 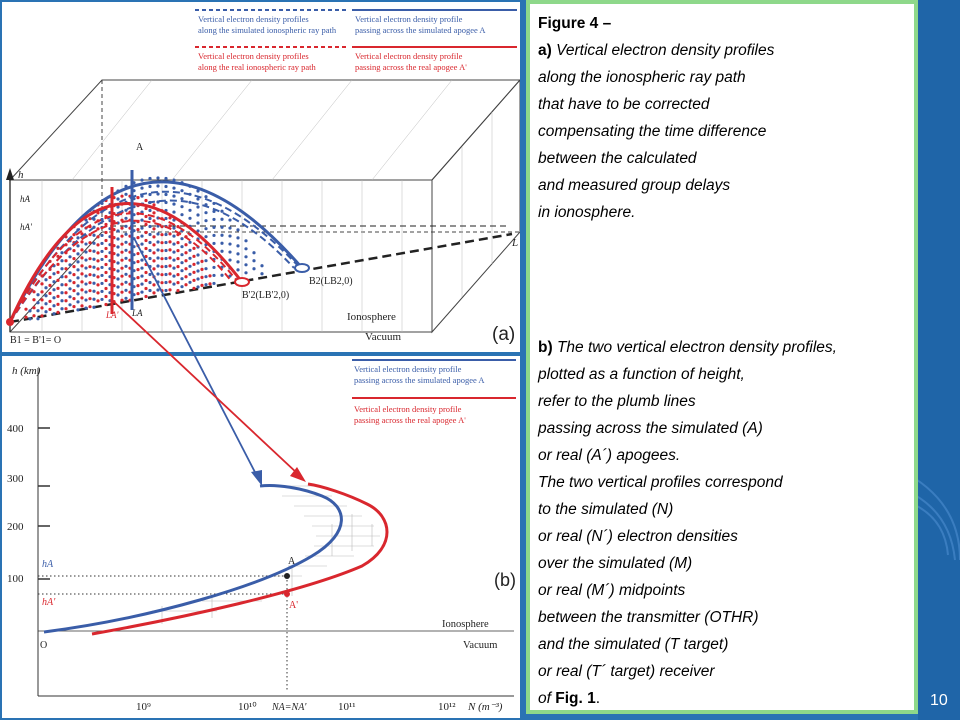 I want to click on label-b2: B2(LB2,0), so click(x=331, y=281).